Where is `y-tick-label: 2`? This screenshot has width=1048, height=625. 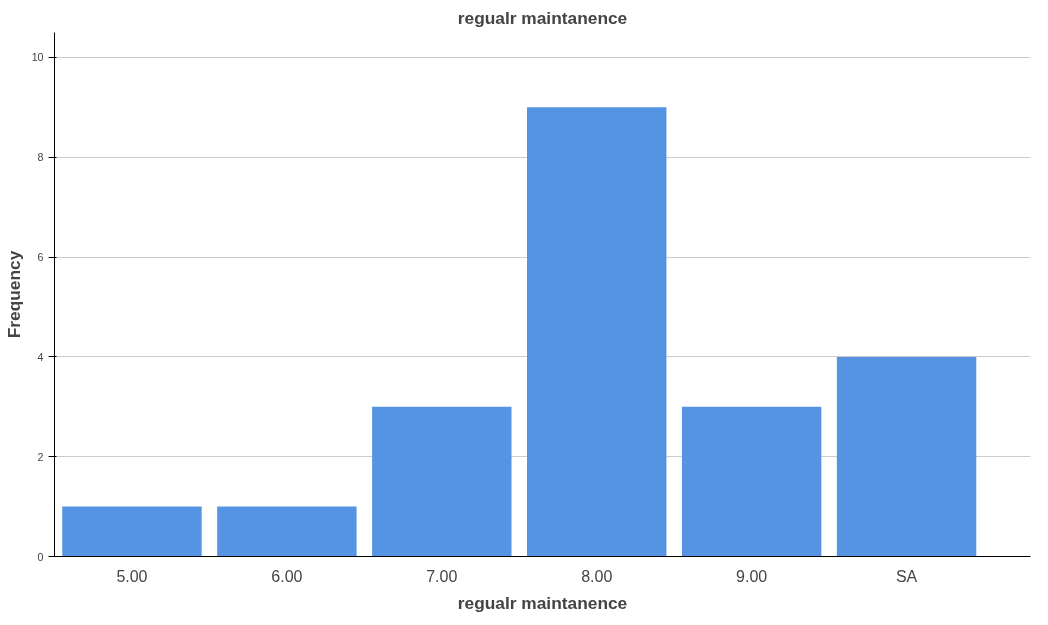 y-tick-label: 2 is located at coordinates (40, 456).